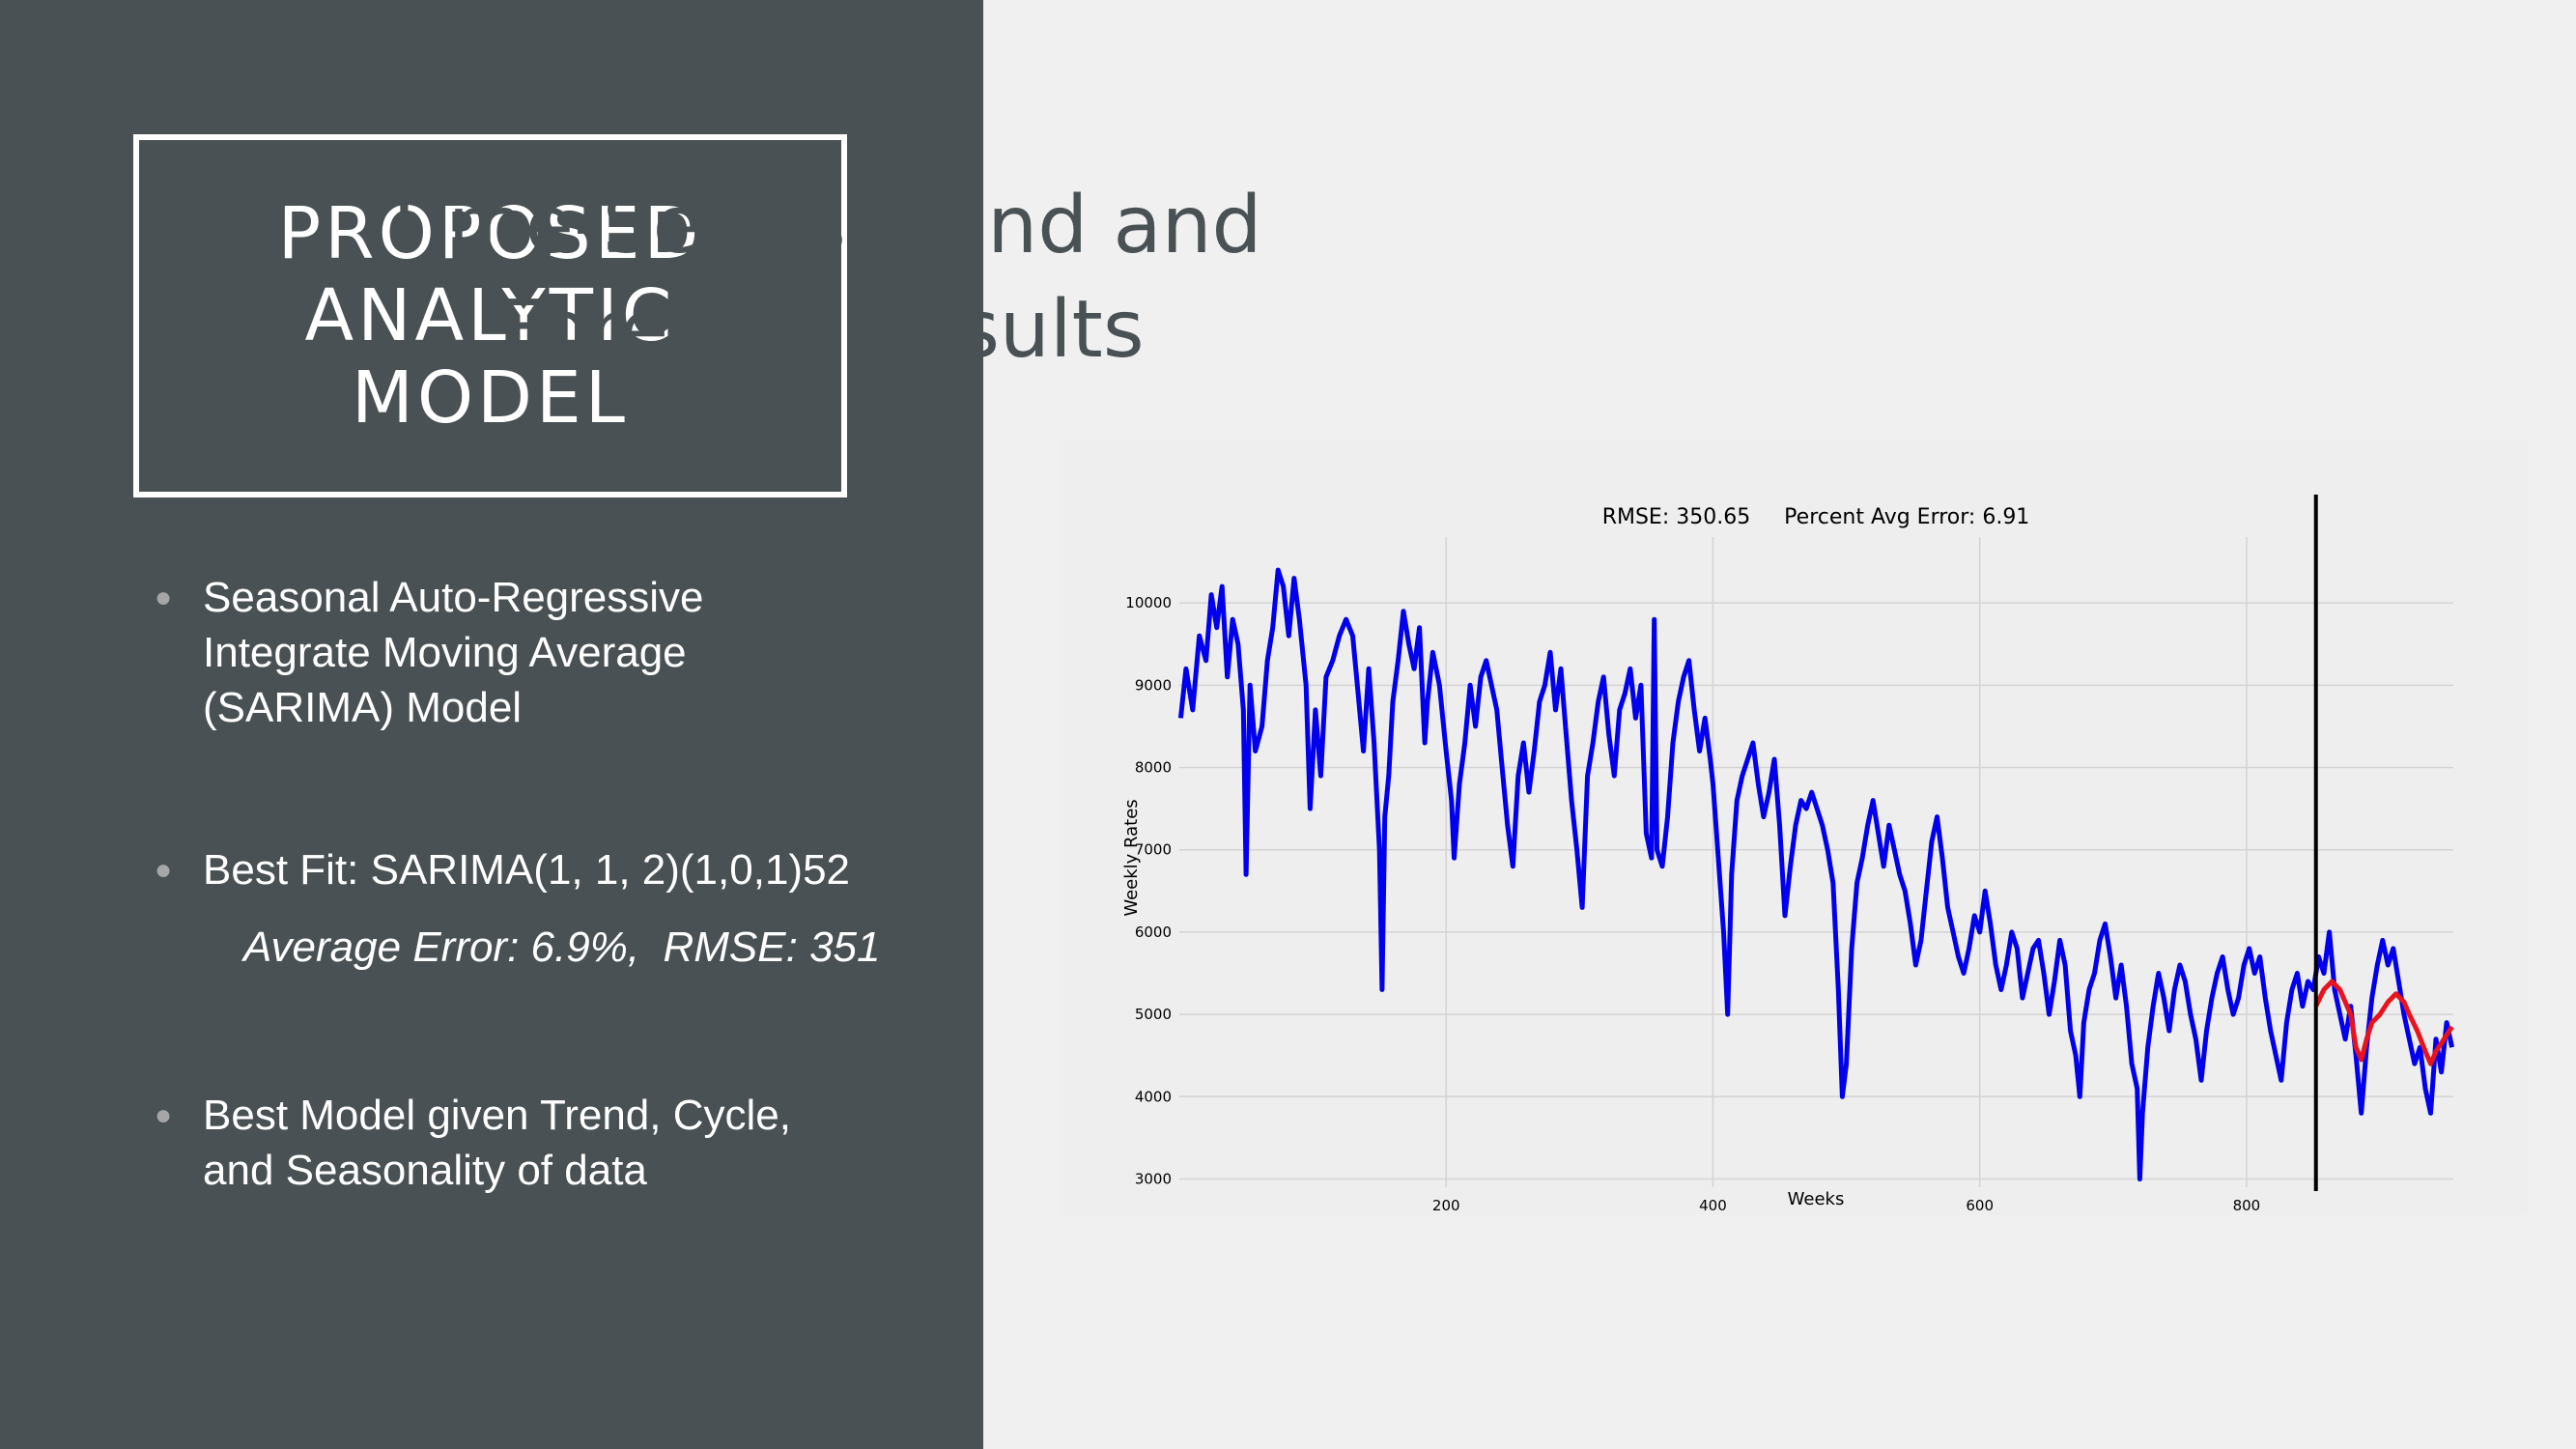  I want to click on slide-title: Time-Series Trend and Forecast Results, so click(821, 278).